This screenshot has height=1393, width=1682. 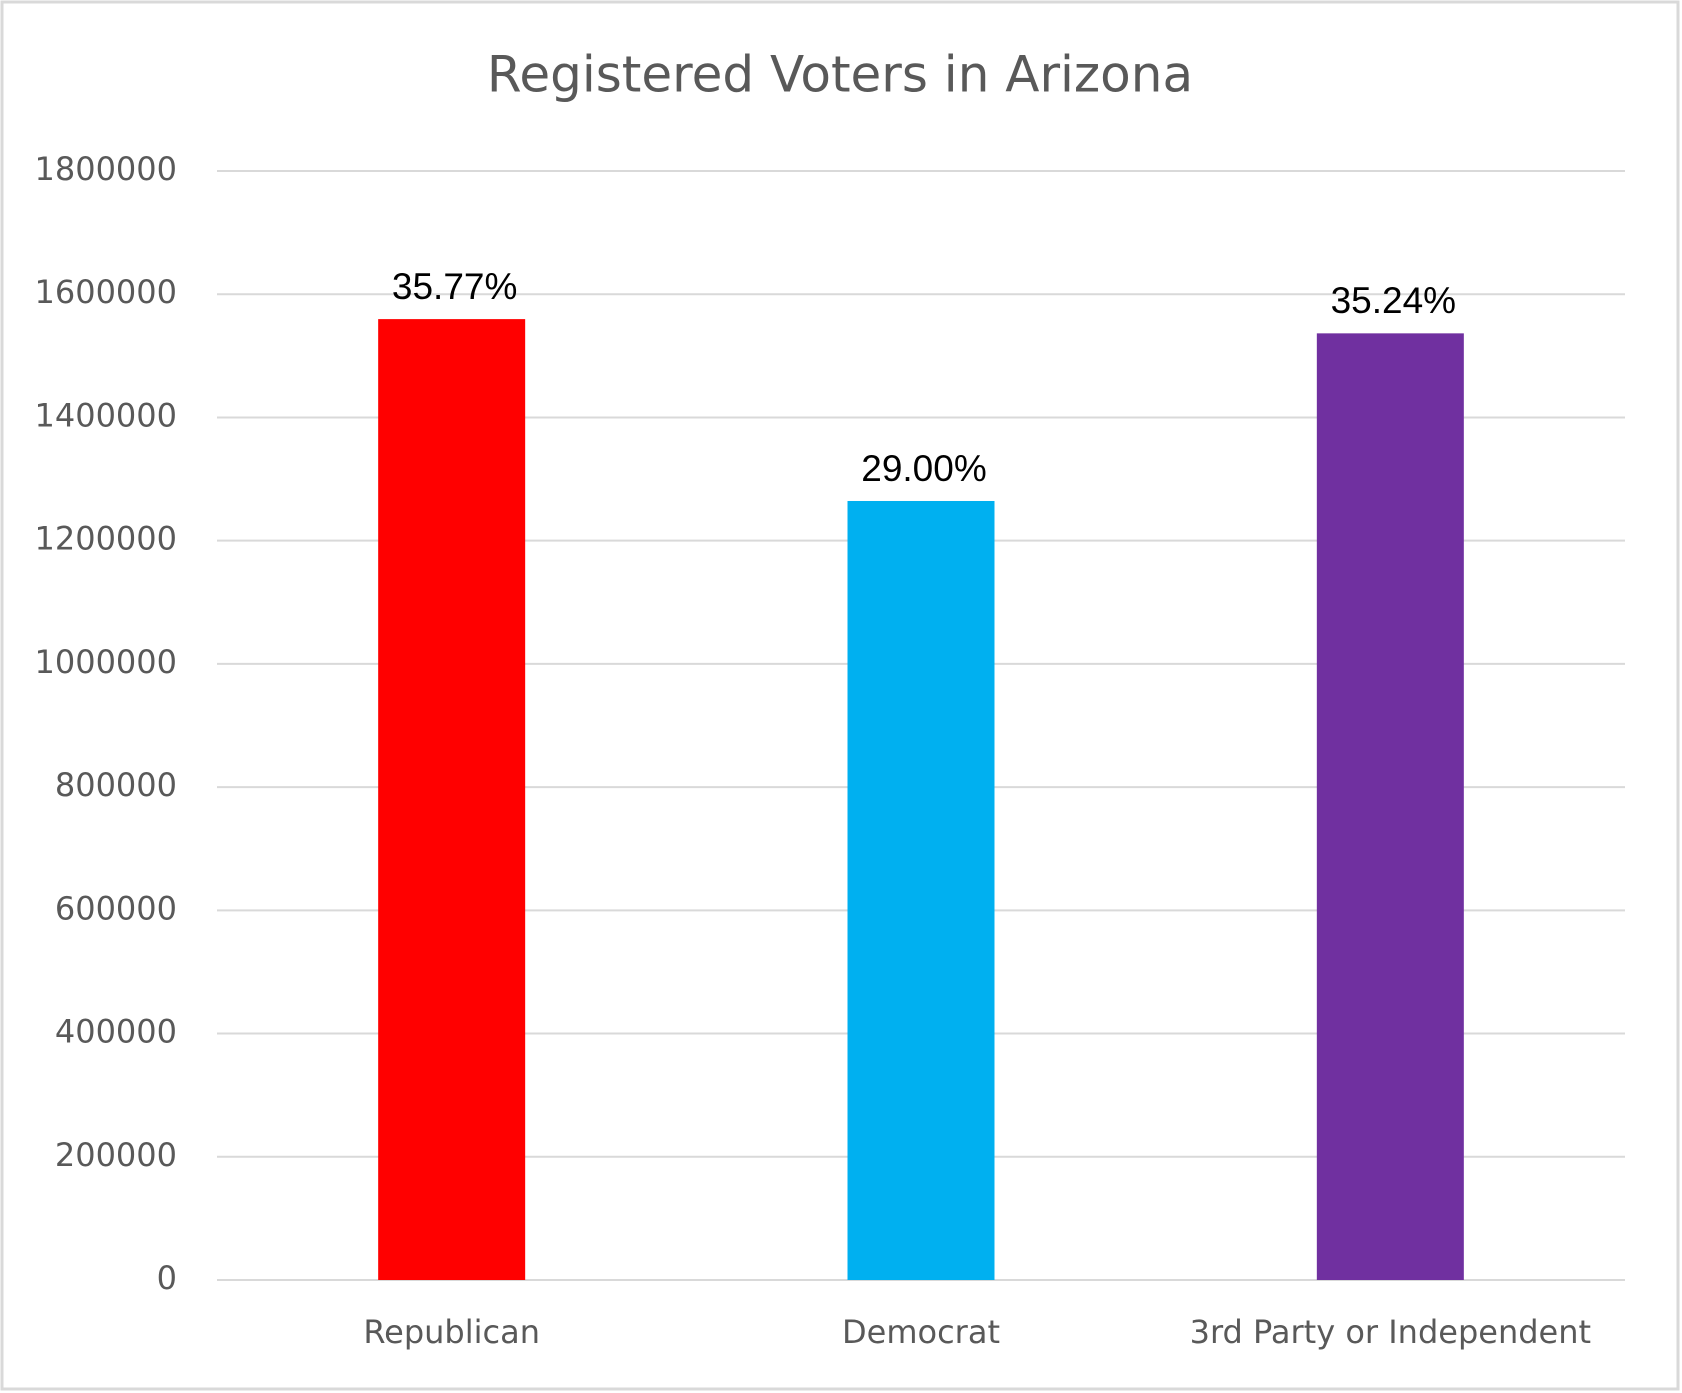 I want to click on data-label: 35.24%, so click(x=1394, y=300).